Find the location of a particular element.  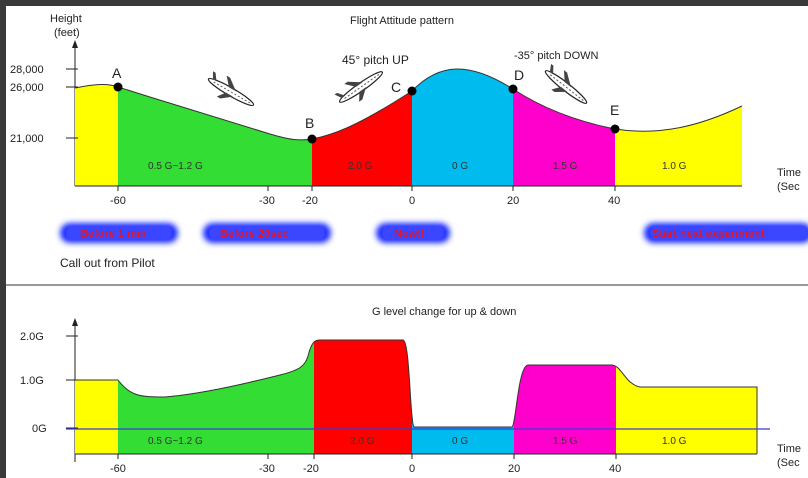

callout-pill-2: Now!! is located at coordinates (413, 233).